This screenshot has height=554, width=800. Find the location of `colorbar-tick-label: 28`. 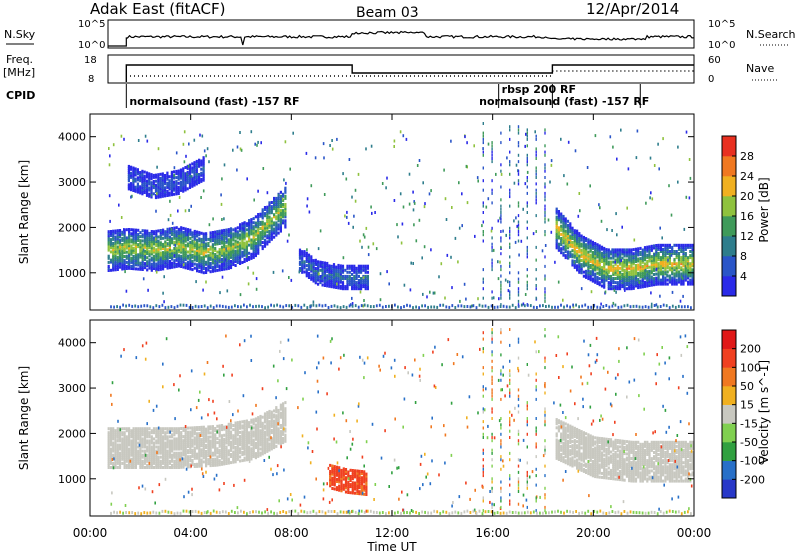

colorbar-tick-label: 28 is located at coordinates (747, 156).